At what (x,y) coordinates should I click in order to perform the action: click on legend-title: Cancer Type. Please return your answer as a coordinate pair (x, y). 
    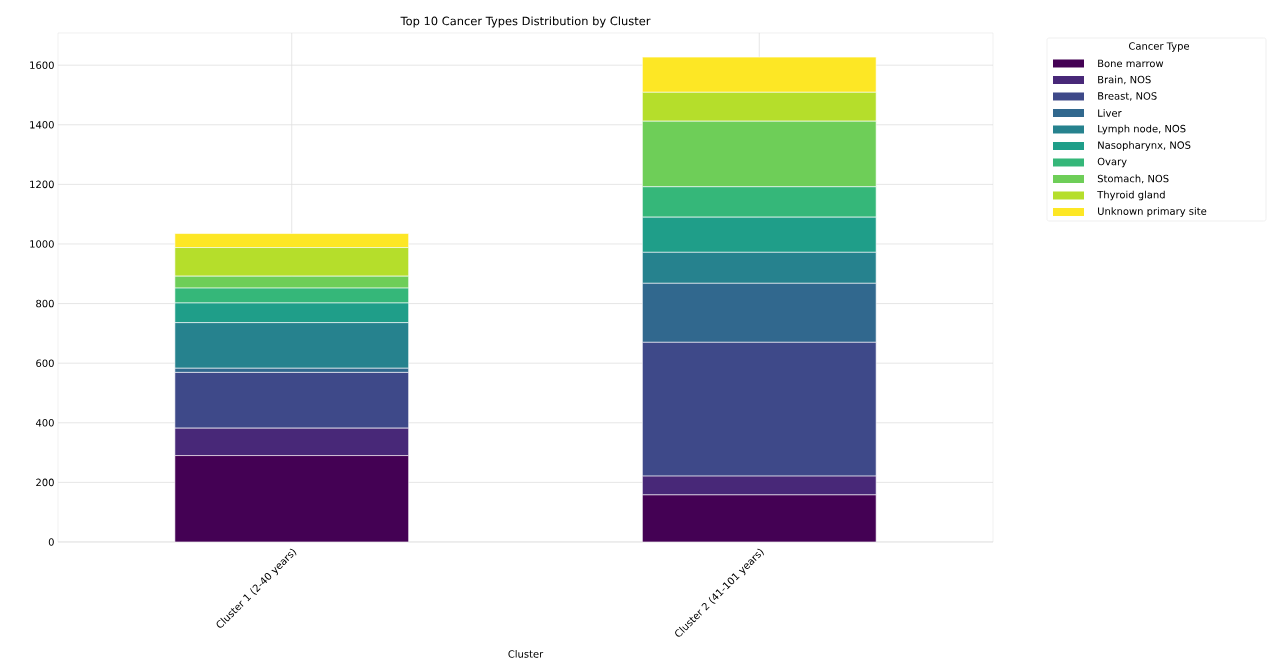
    Looking at the image, I should click on (1159, 47).